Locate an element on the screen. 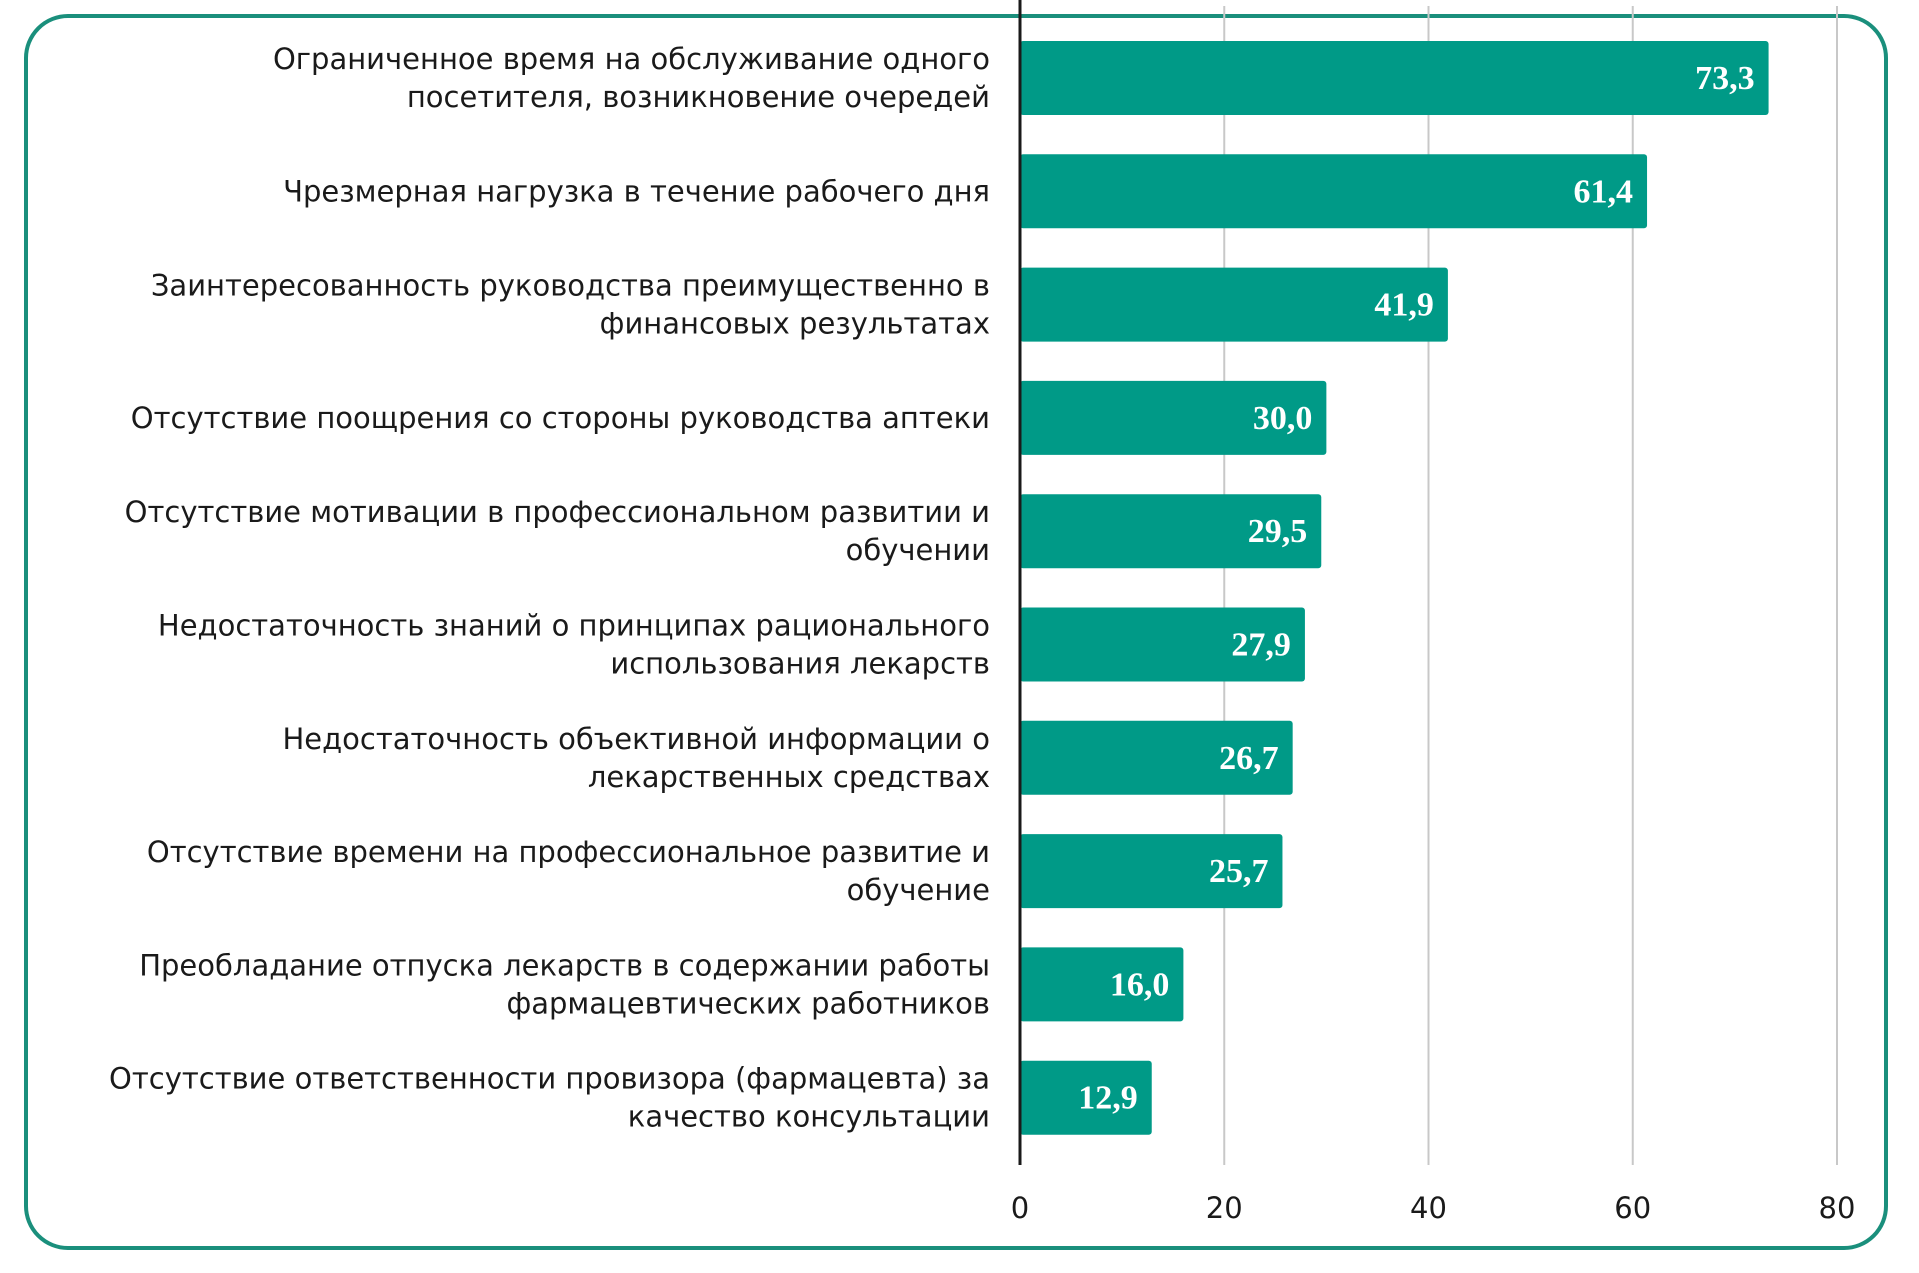 The image size is (1919, 1273). data-label: 25,7 is located at coordinates (1239, 871).